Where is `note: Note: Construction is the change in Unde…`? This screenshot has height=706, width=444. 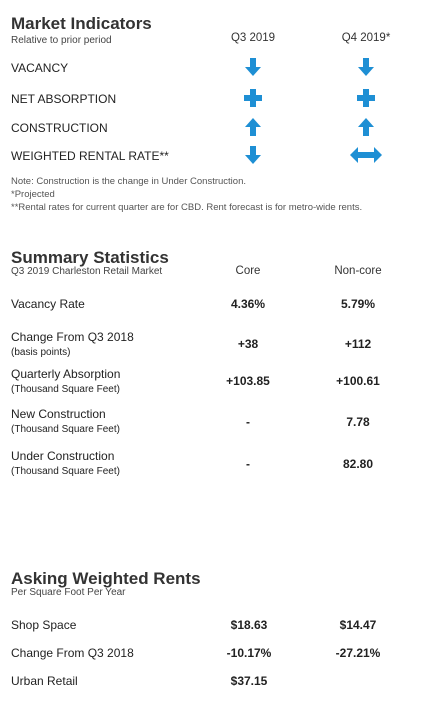 note: Note: Construction is the change in Unde… is located at coordinates (128, 181).